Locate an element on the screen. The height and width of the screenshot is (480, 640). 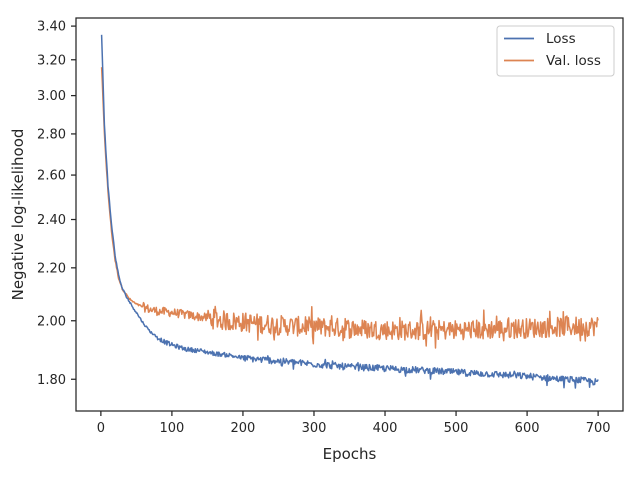
x-tick-label: 500 is located at coordinates (456, 428).